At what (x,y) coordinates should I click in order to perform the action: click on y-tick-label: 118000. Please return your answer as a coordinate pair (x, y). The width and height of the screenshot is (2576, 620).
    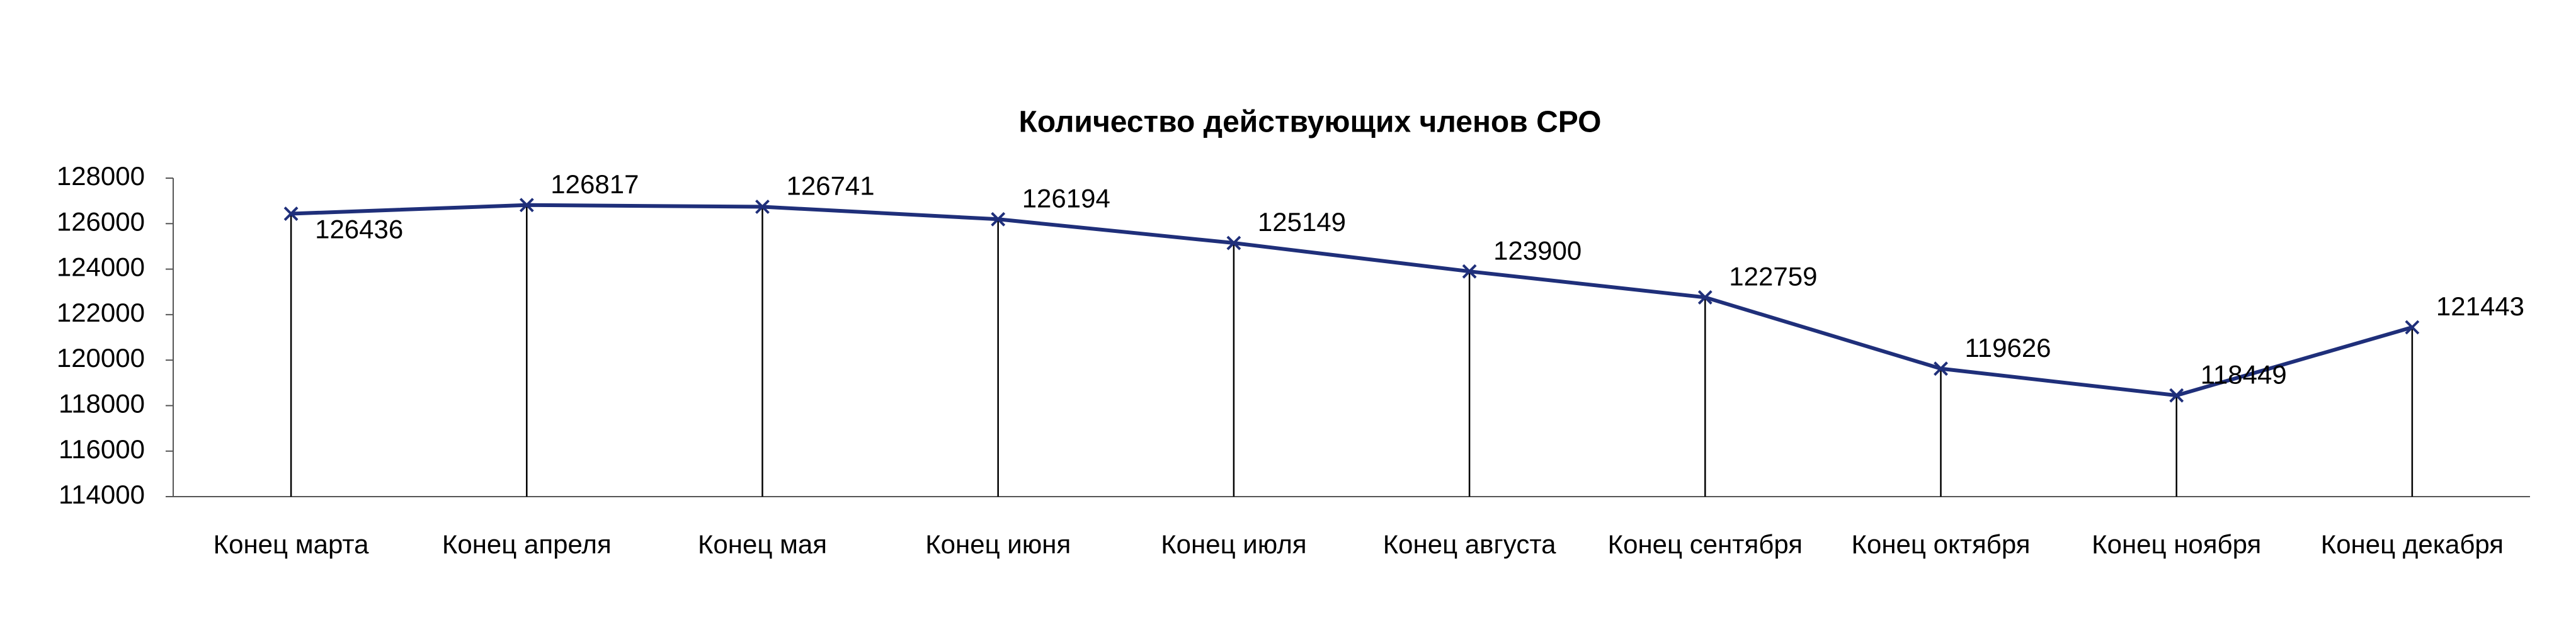
    Looking at the image, I should click on (102, 404).